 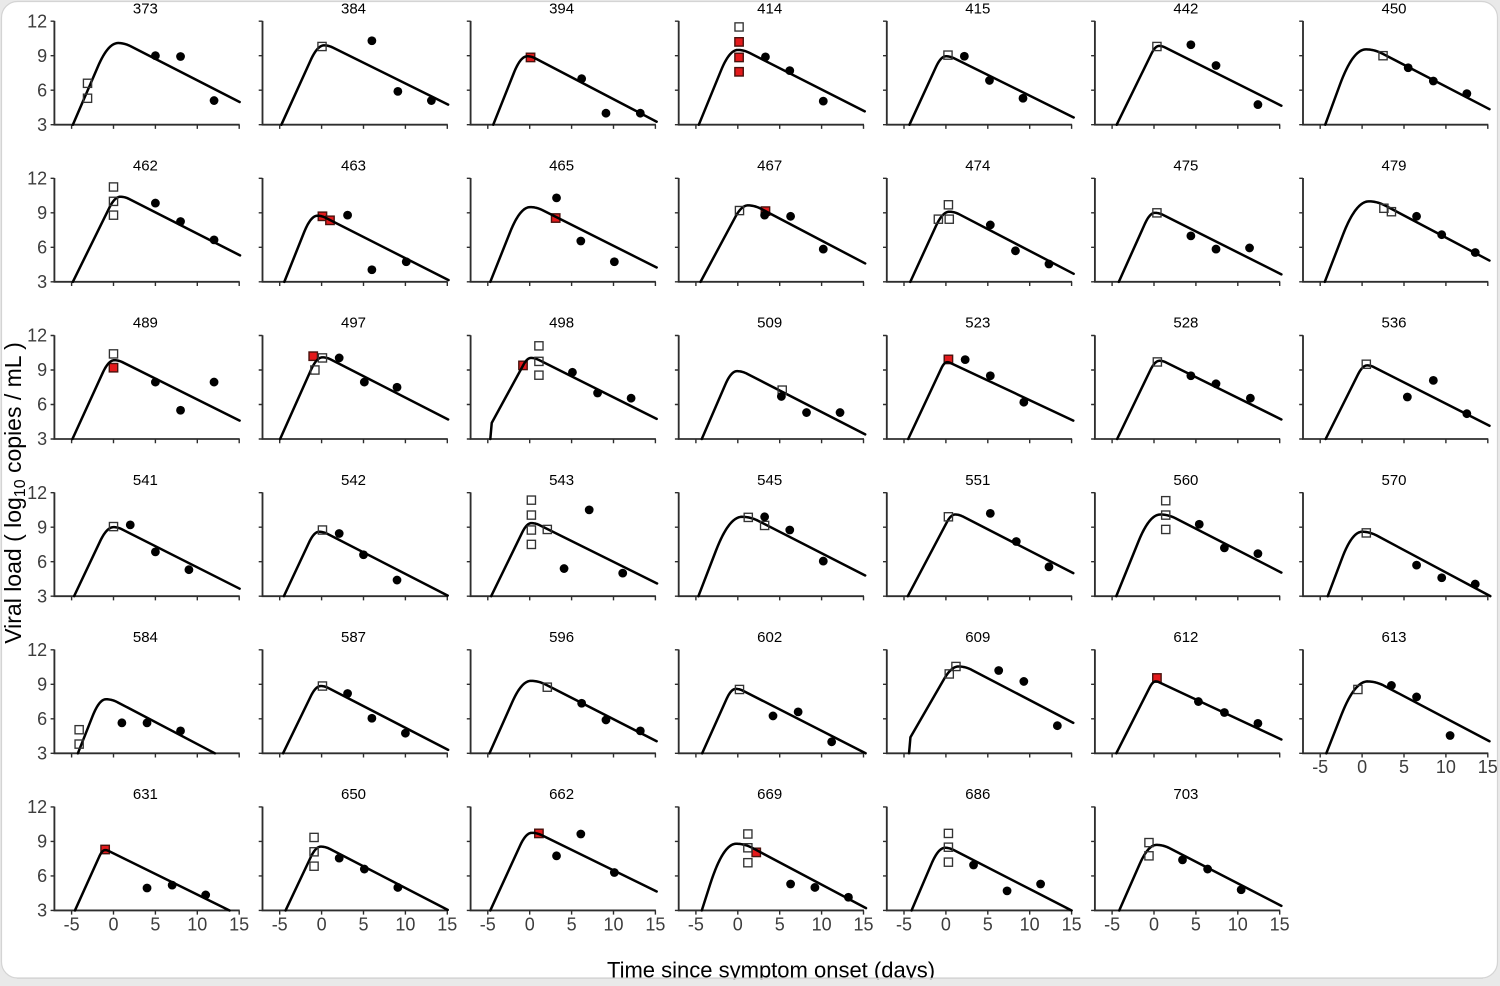 What do you see at coordinates (769, 794) in the screenshot?
I see `svg-text: 669` at bounding box center [769, 794].